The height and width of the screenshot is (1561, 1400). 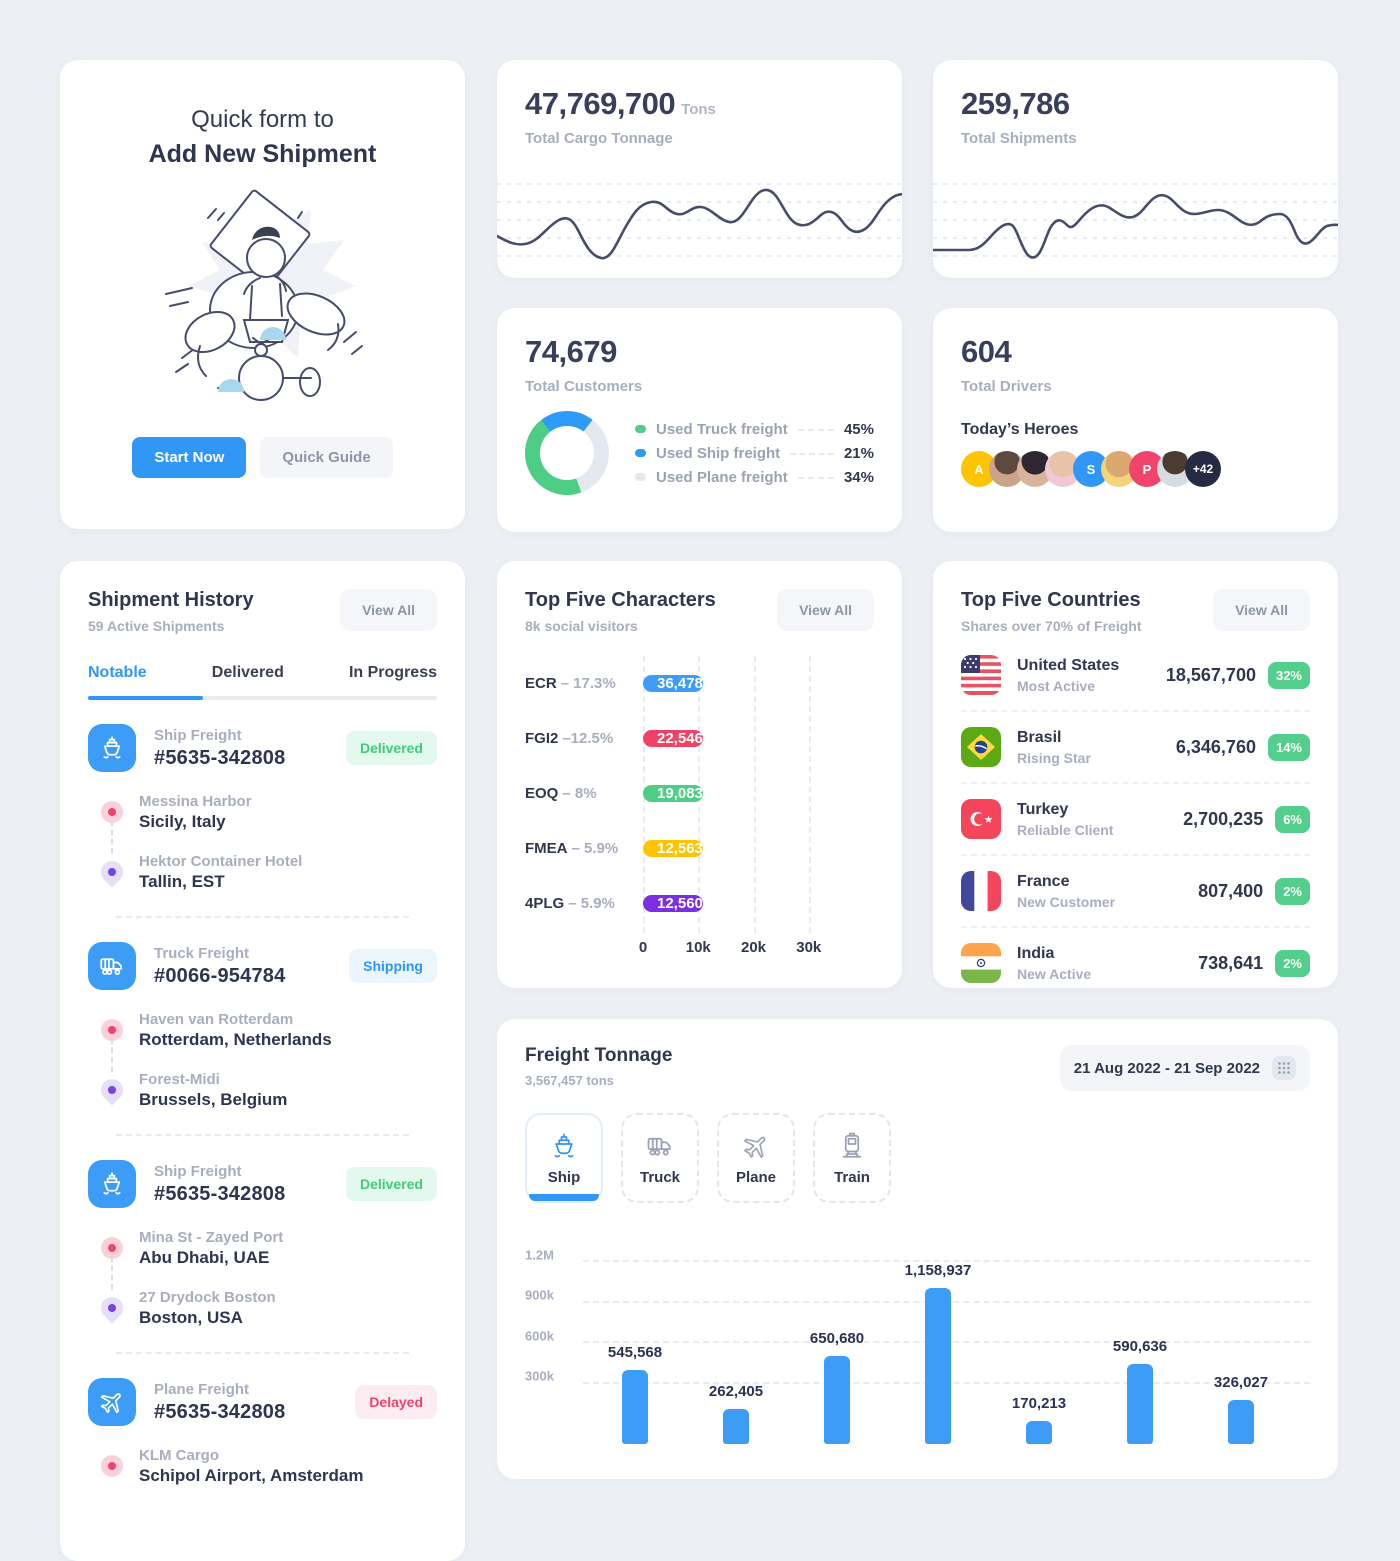 I want to click on shipment-history-subtitle: 59 Active Shipments, so click(x=156, y=626).